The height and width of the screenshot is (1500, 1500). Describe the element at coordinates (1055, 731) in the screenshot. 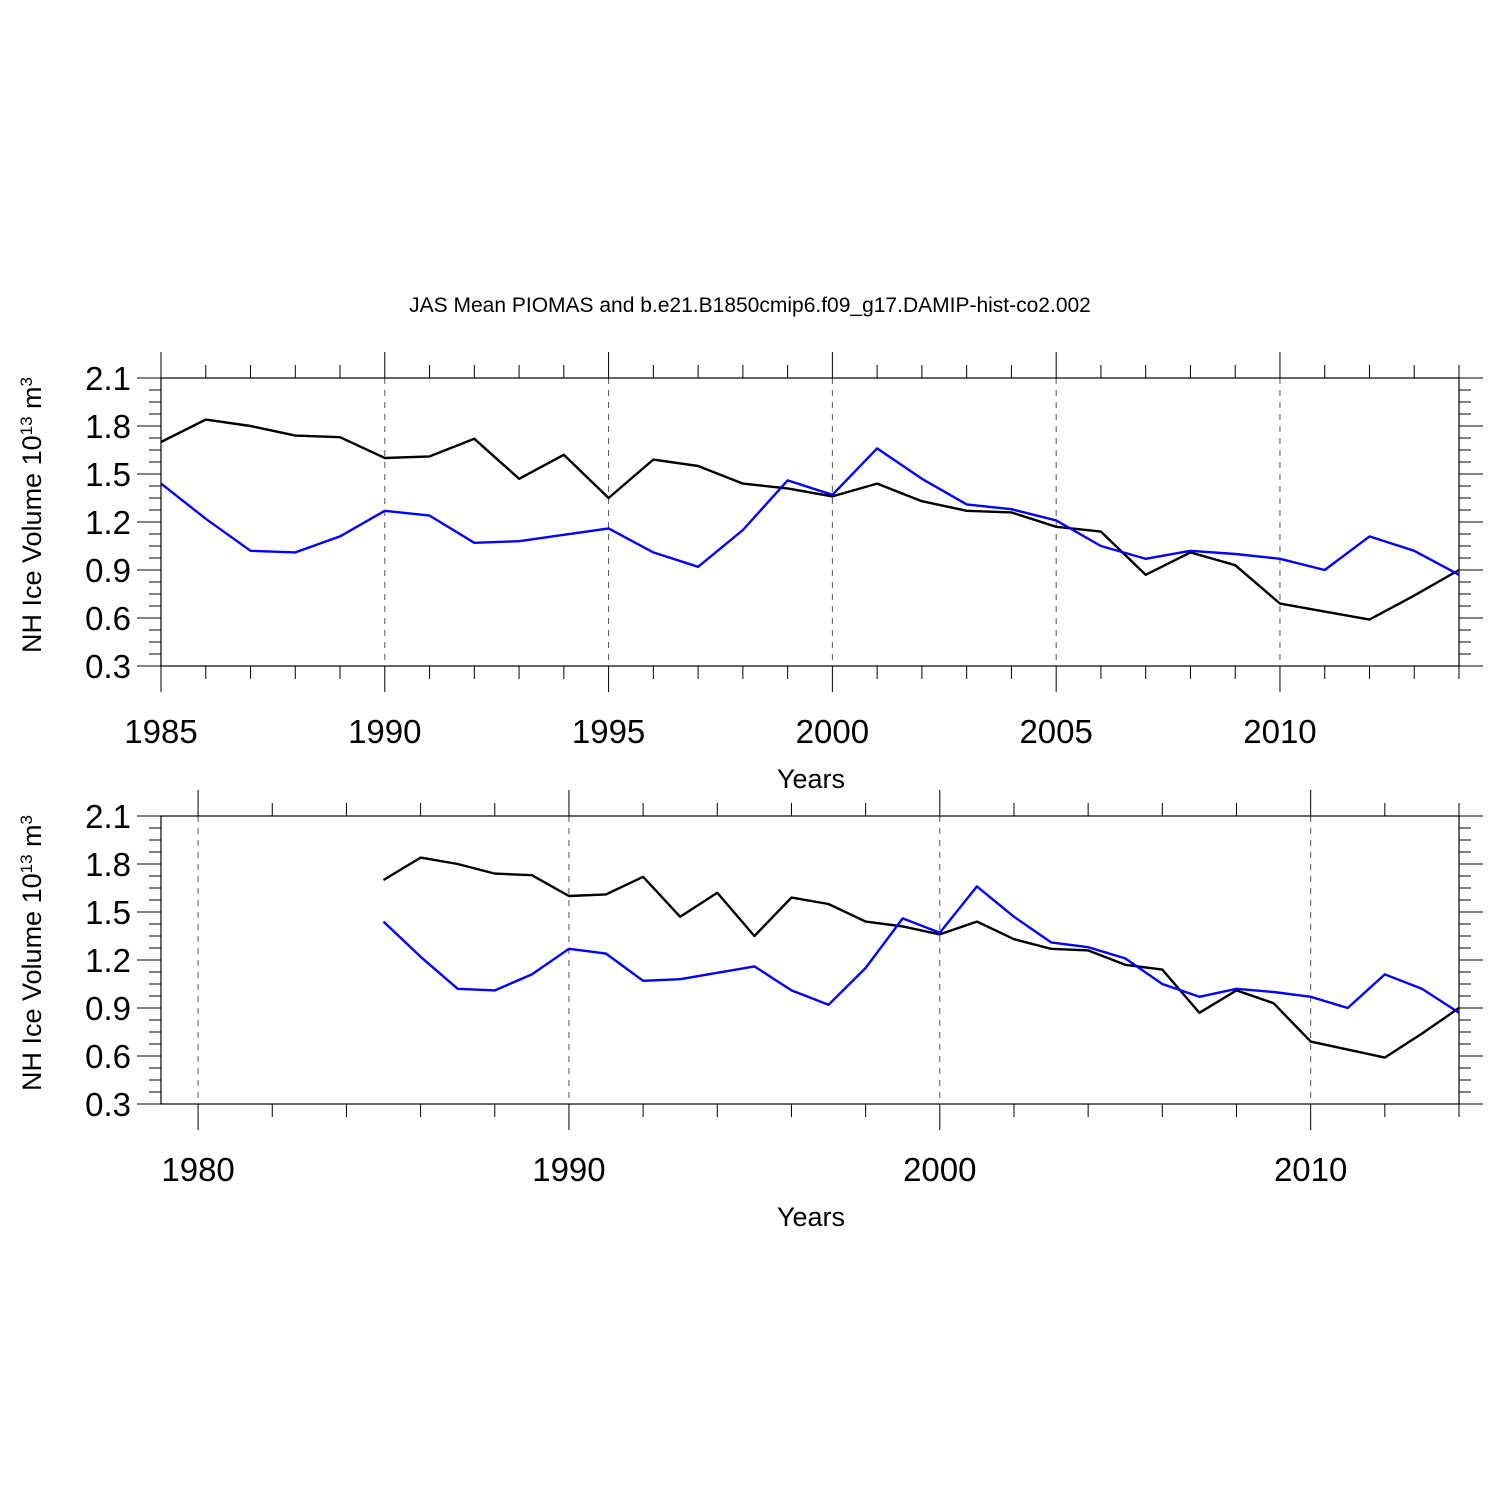

I see `x-tick-label: 2005` at that location.